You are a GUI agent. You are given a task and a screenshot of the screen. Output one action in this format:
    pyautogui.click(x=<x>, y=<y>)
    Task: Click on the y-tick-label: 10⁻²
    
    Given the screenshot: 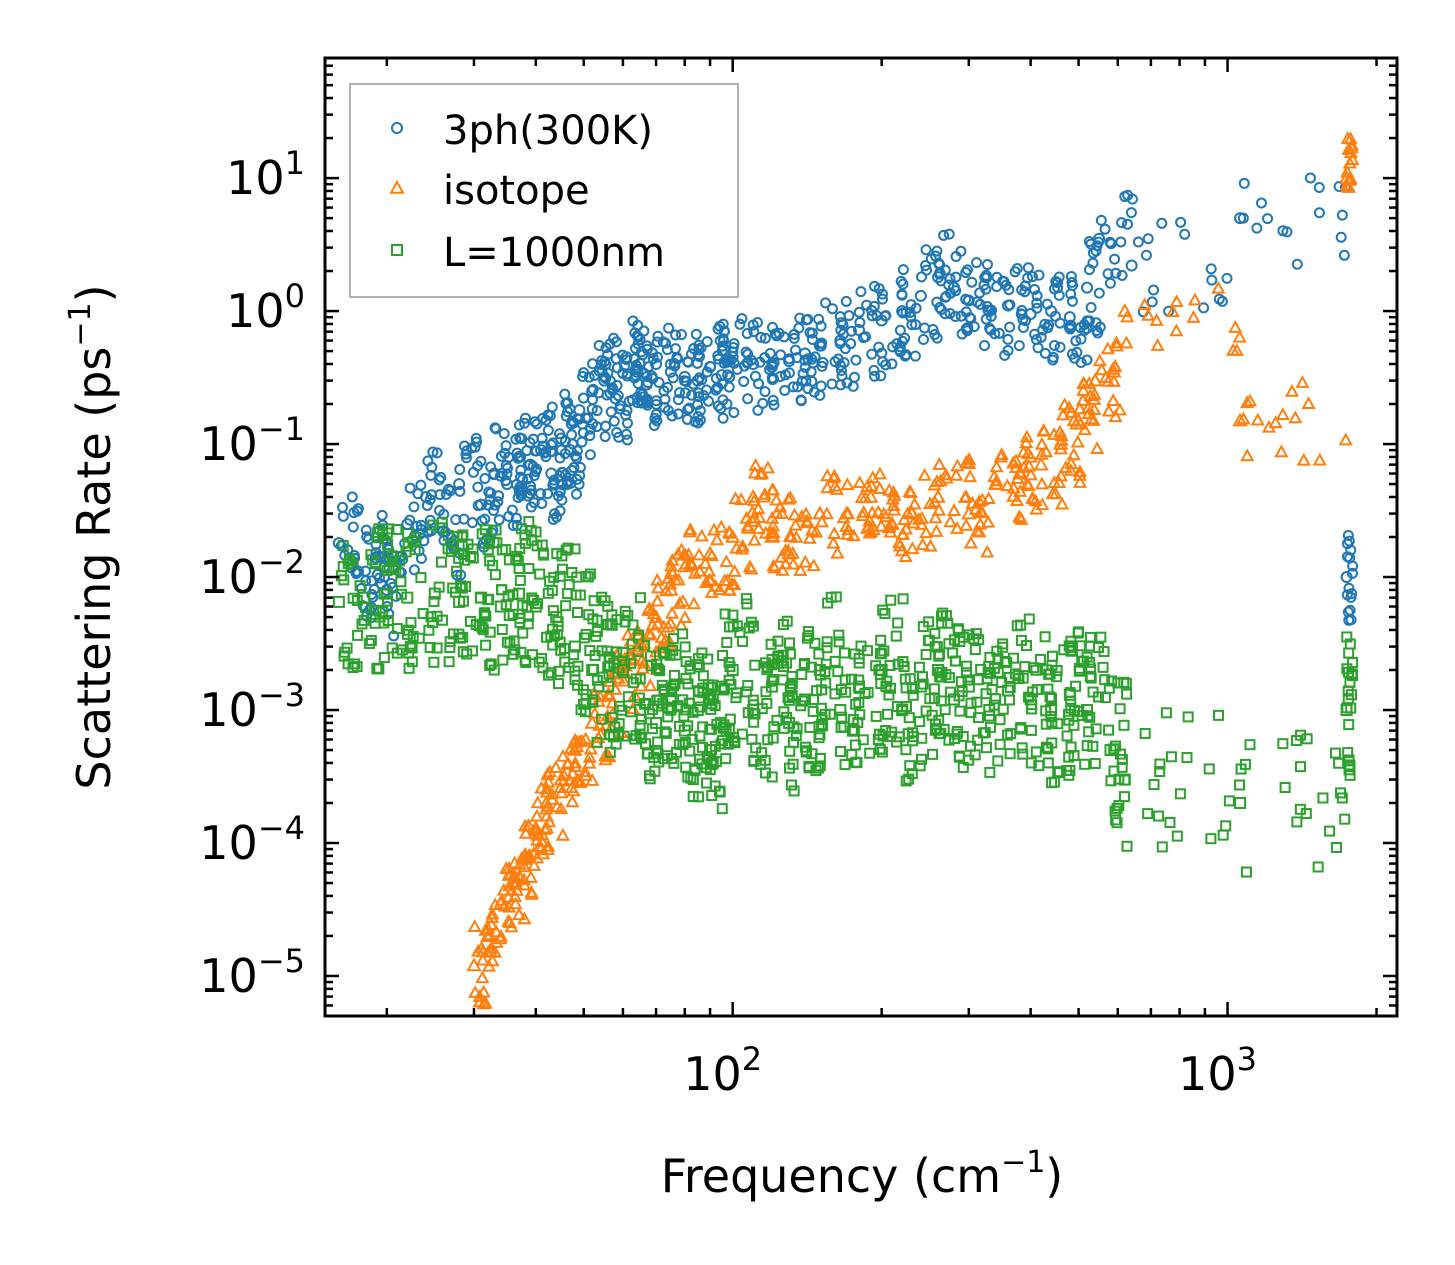 What is the action you would take?
    pyautogui.click(x=252, y=573)
    